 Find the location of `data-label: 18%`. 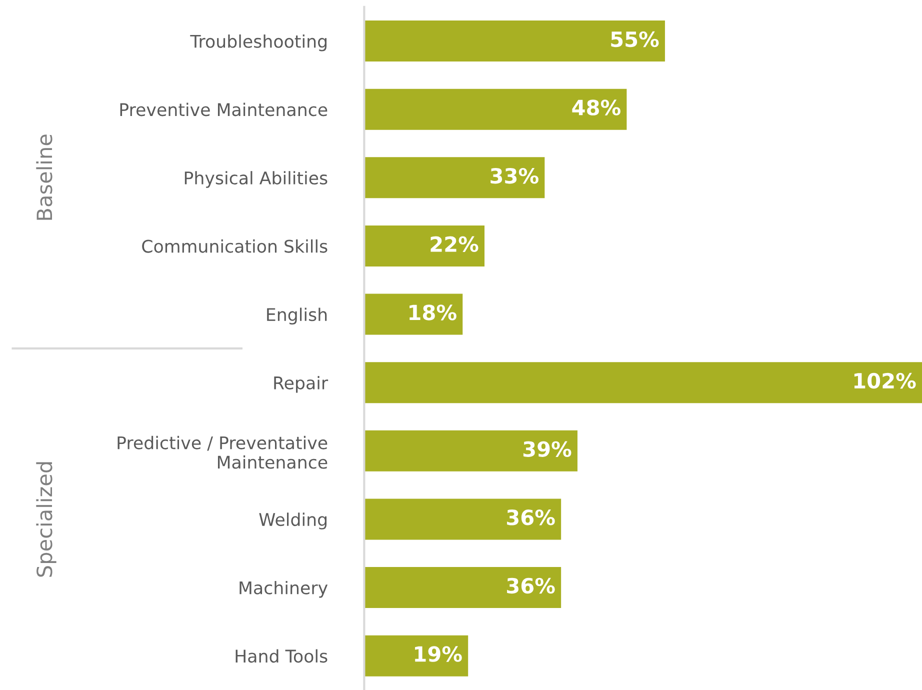

data-label: 18% is located at coordinates (433, 312).